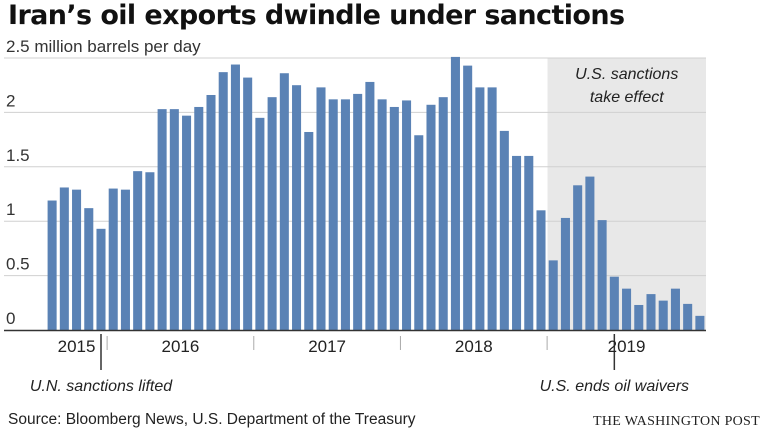  I want to click on shaded-region-label-line1: U.S. sanctions, so click(626, 74).